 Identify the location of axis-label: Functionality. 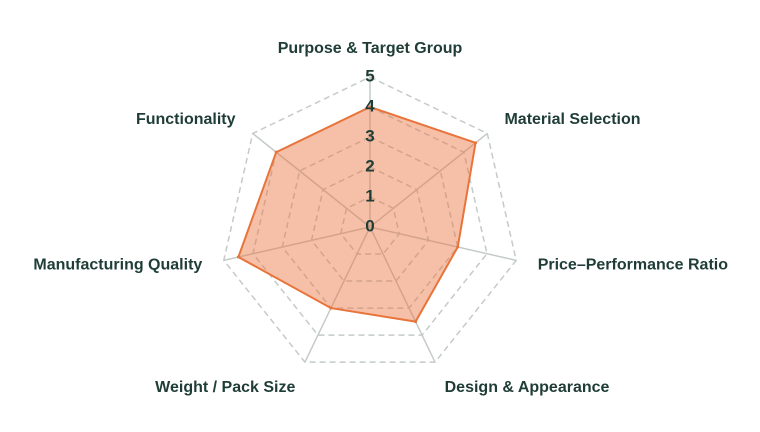
(186, 119).